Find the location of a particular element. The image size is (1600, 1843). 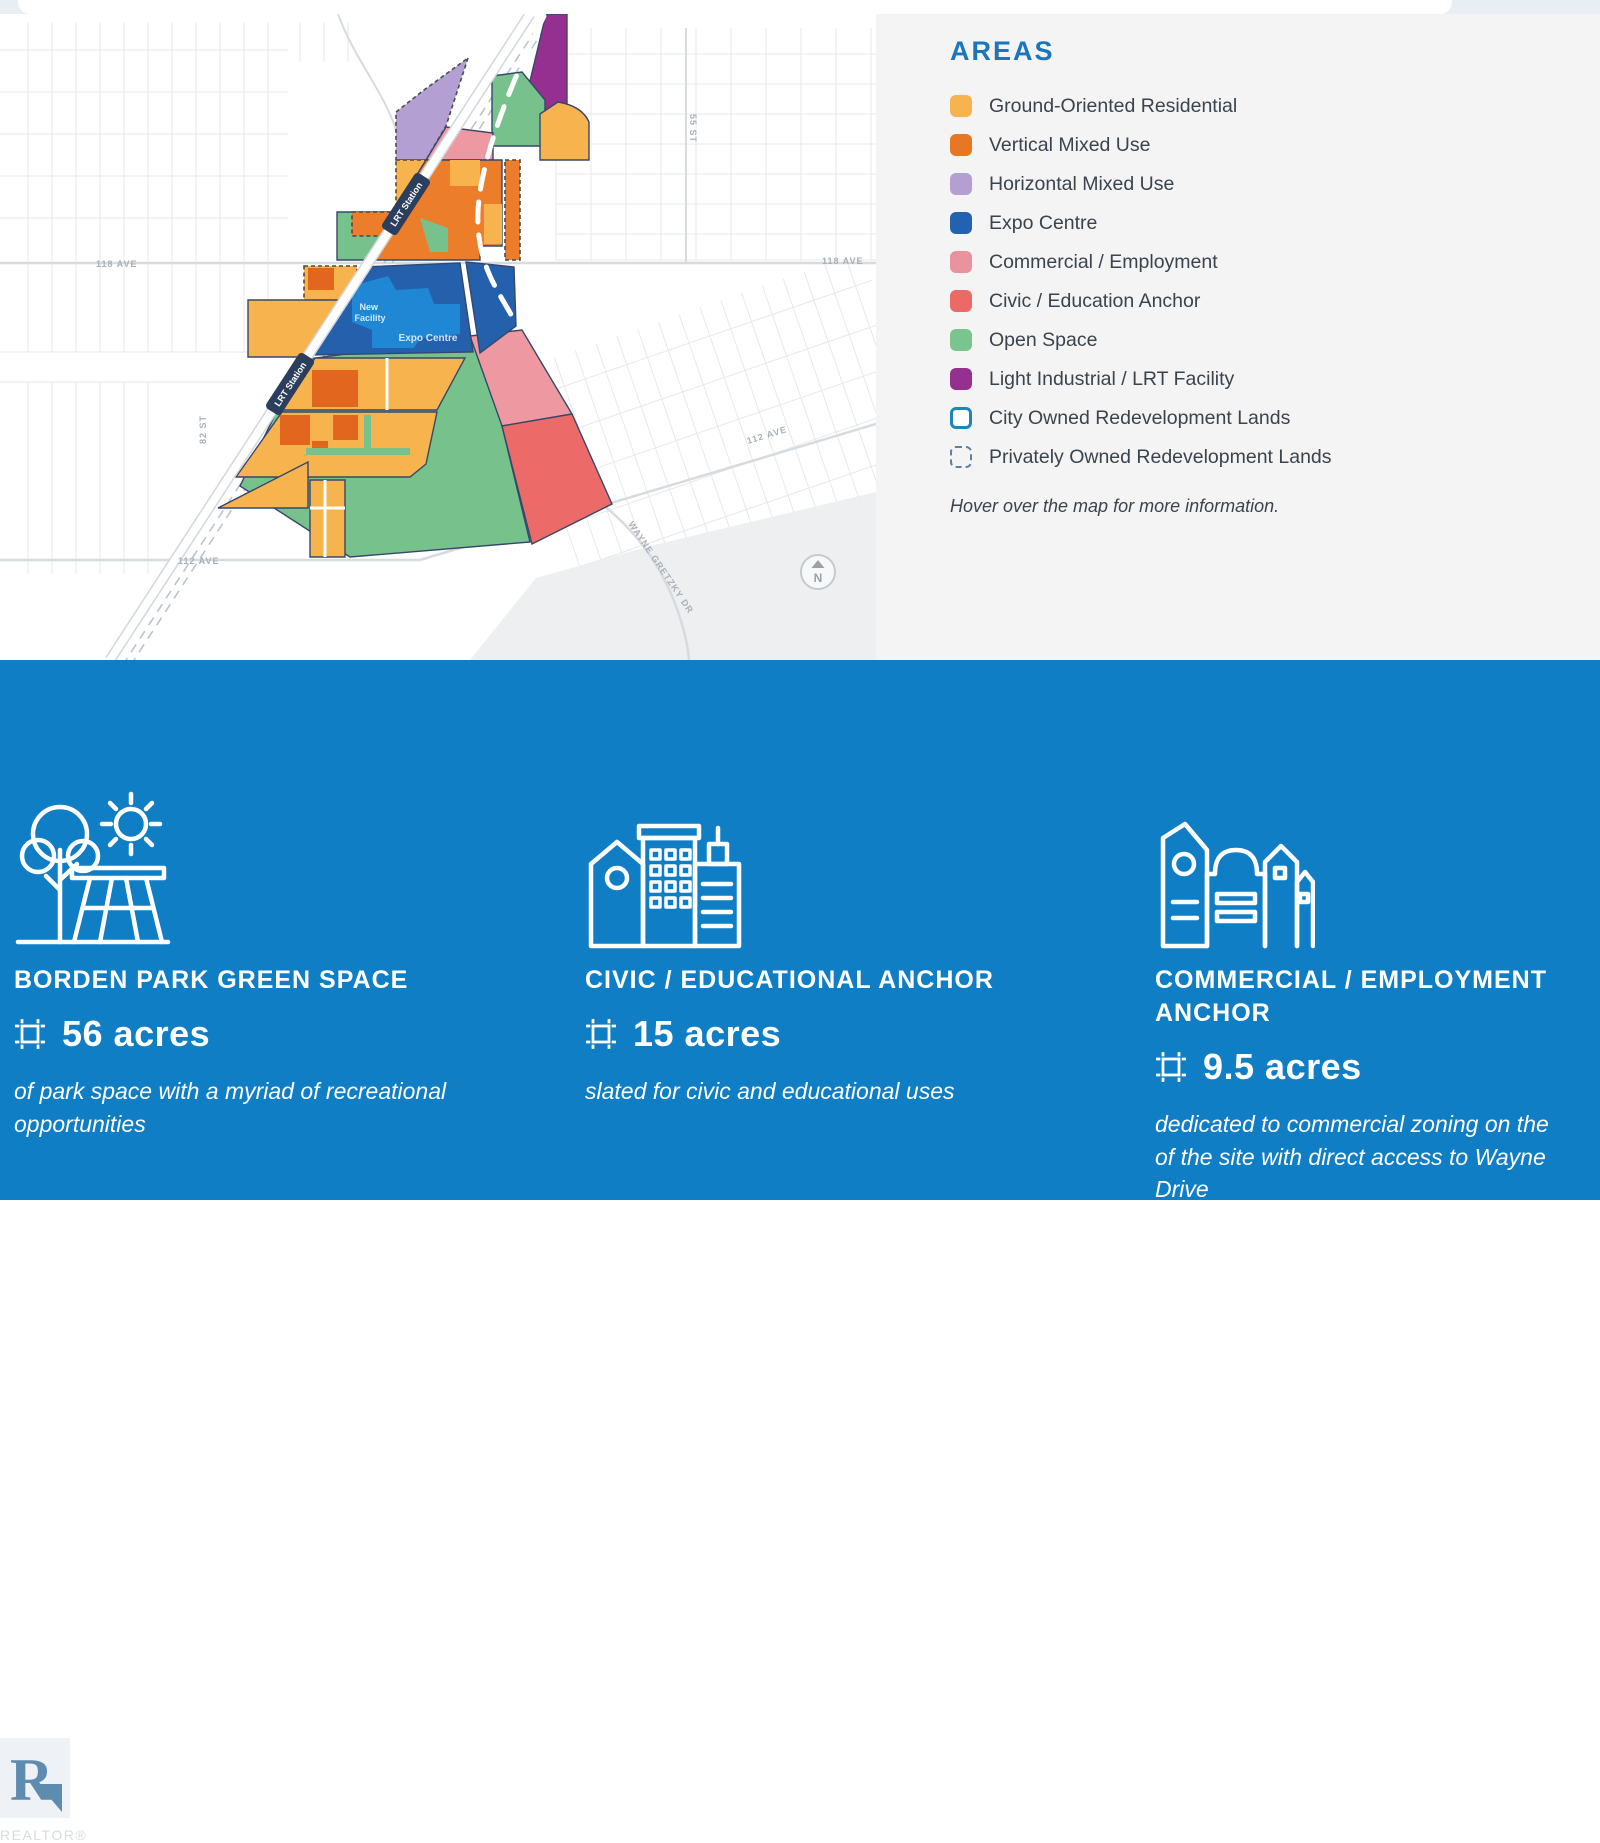

zone-vertical-mixed-inset3 is located at coordinates (345, 427).